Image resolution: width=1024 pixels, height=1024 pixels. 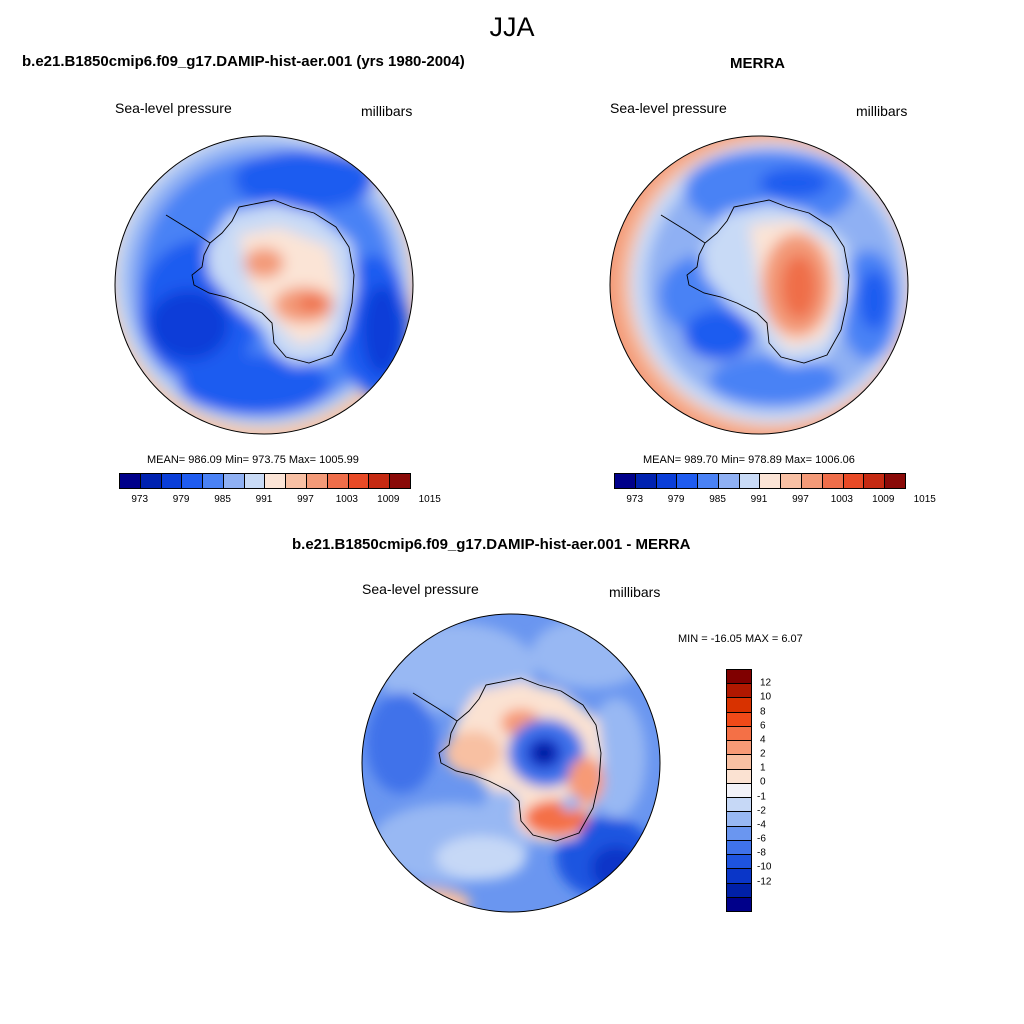 What do you see at coordinates (761, 811) in the screenshot?
I see `panel3-colorbar-tick-label: -2` at bounding box center [761, 811].